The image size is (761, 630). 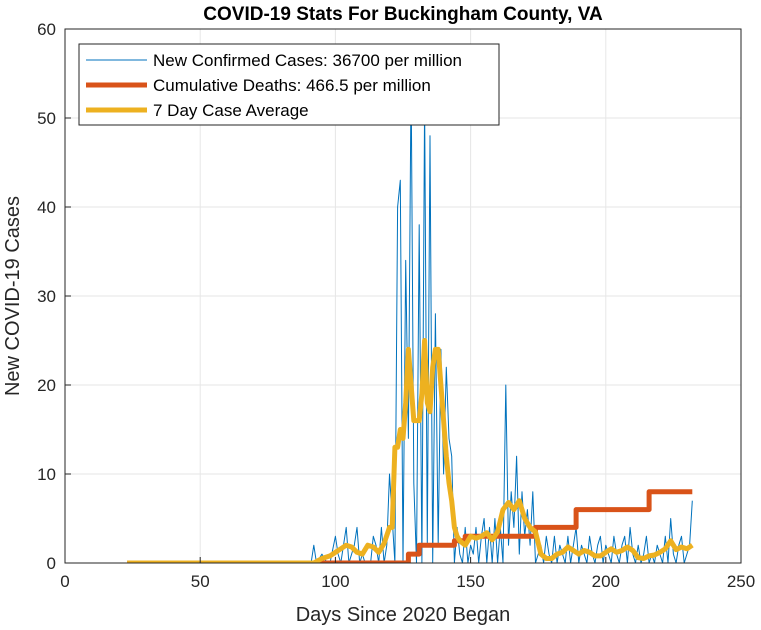 I want to click on x-tick-label: 0, so click(x=64, y=581).